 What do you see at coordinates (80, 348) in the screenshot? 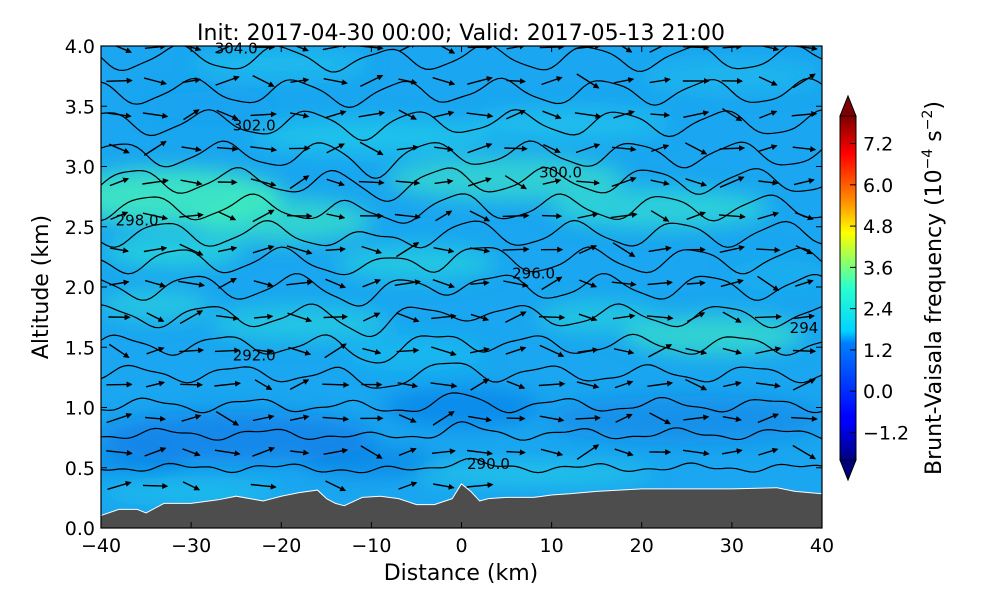
I see `y-tick-label: 1.5` at bounding box center [80, 348].